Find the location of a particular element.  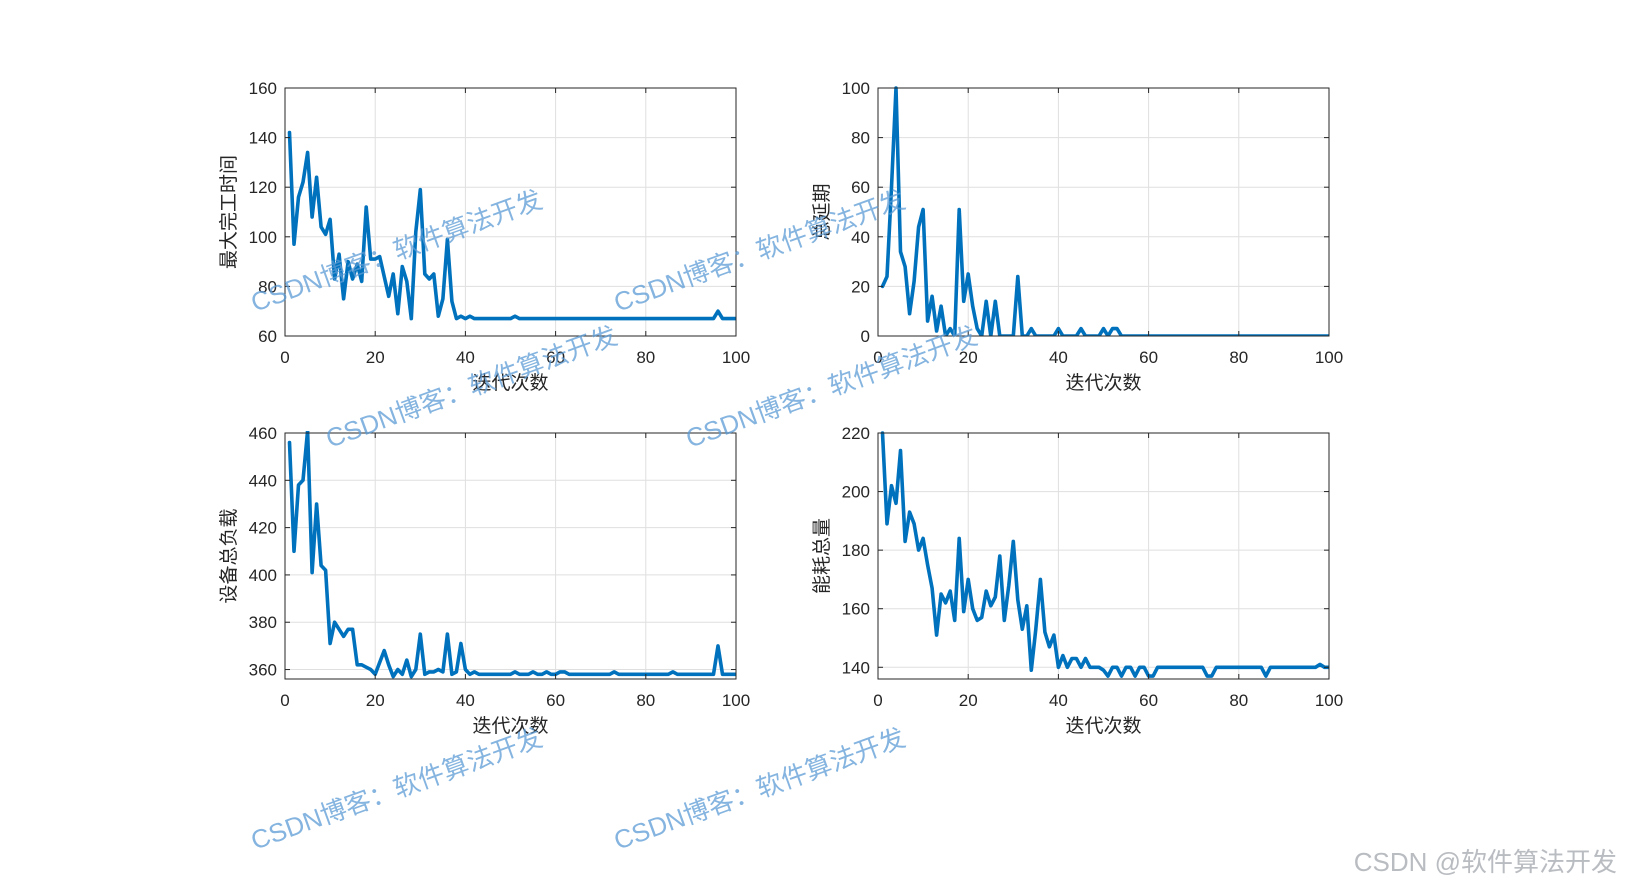

subplot-3: 0 20 40 60 80 100 360 380 400 420 440 460 迭代次数 设备总负载 is located at coordinates (484, 580).